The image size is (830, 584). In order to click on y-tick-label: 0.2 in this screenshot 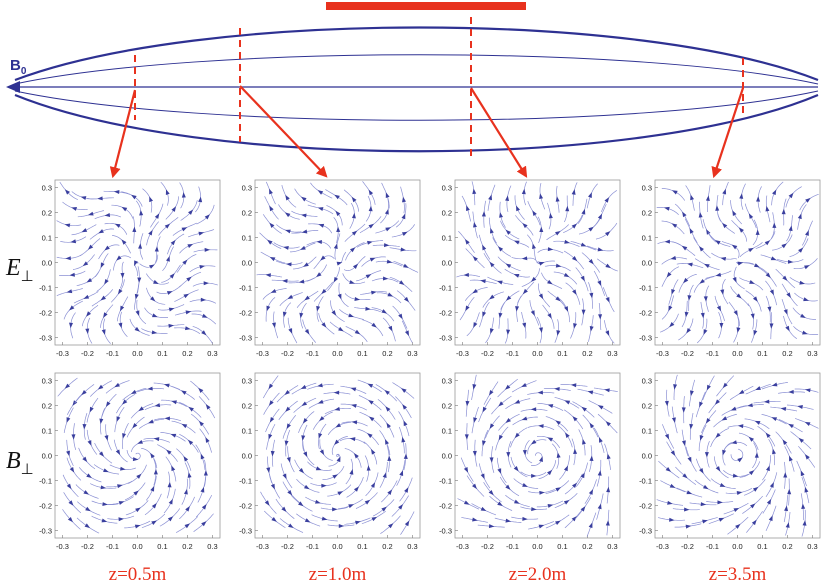, I will do `click(447, 406)`.